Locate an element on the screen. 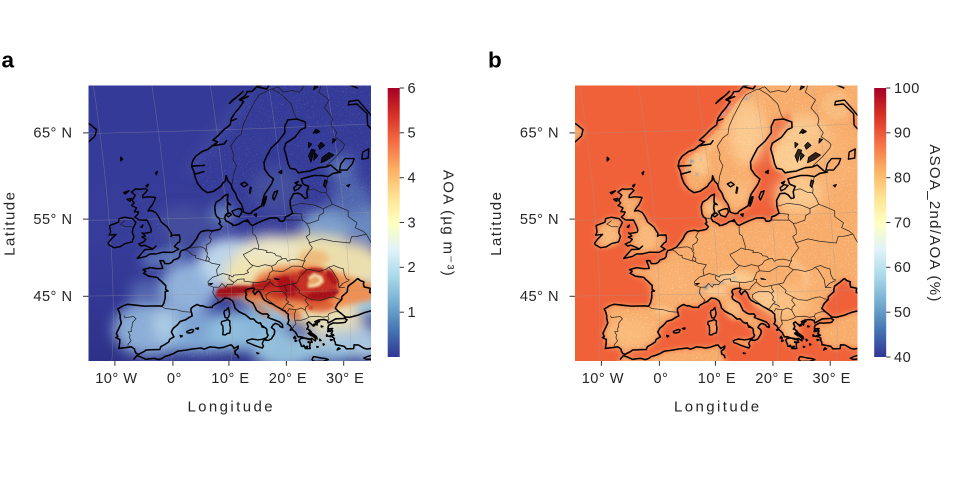 This screenshot has width=958, height=490. svg-text: 6 is located at coordinates (412, 89).